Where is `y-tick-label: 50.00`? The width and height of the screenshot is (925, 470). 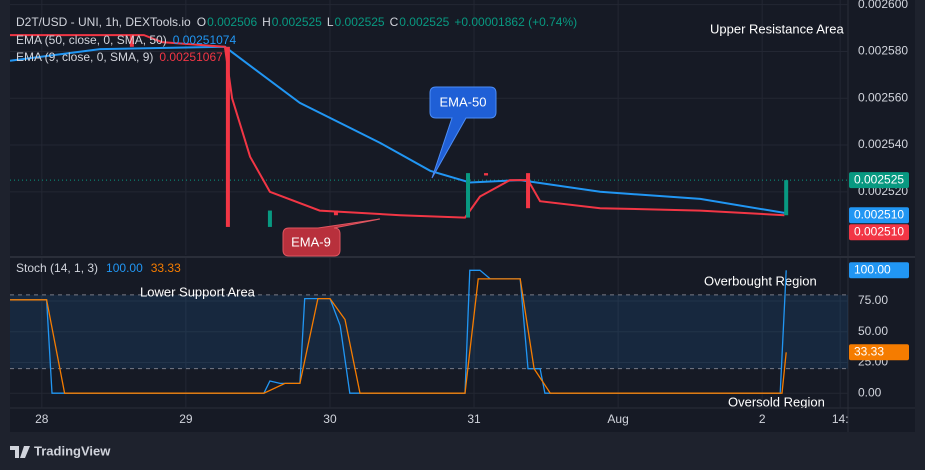
y-tick-label: 50.00 is located at coordinates (873, 331).